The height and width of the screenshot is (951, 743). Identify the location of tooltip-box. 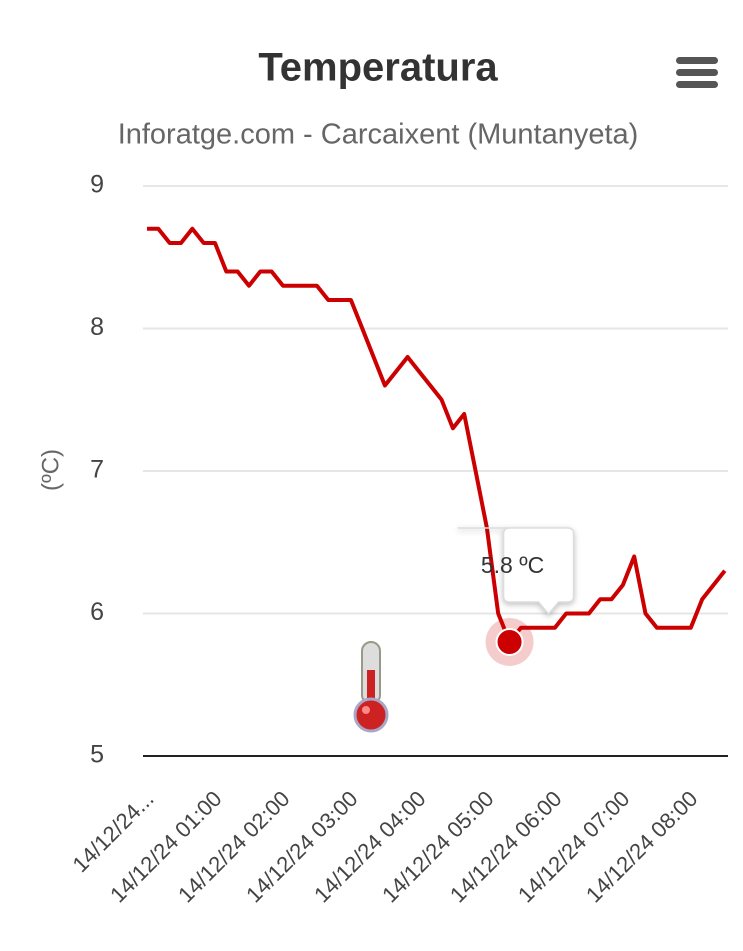
(516, 571).